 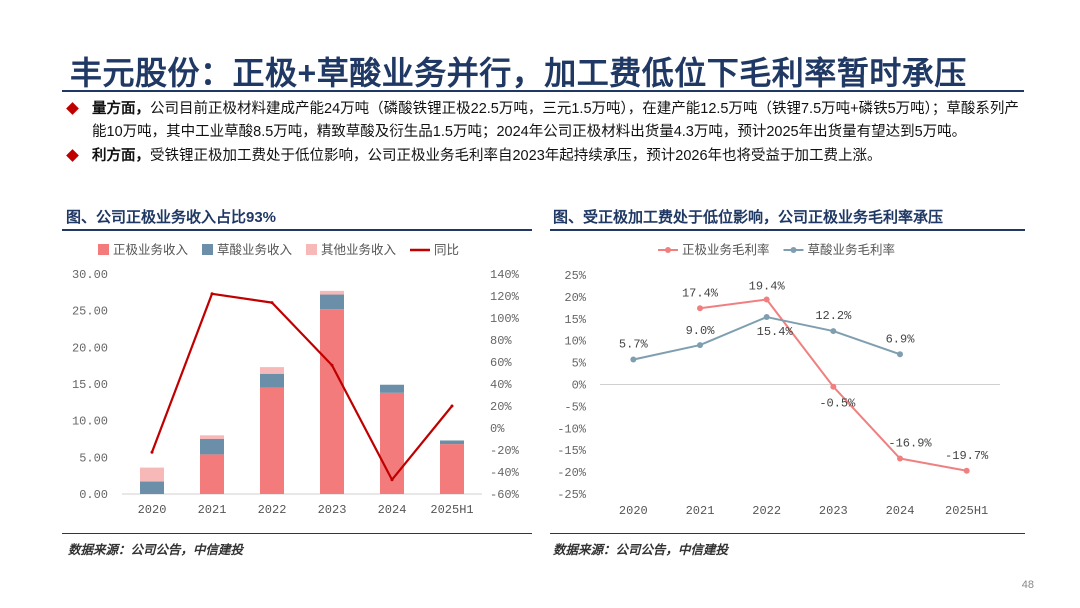 I want to click on right-source-note: 数据来源：公司公告，中信建投, so click(x=641, y=550).